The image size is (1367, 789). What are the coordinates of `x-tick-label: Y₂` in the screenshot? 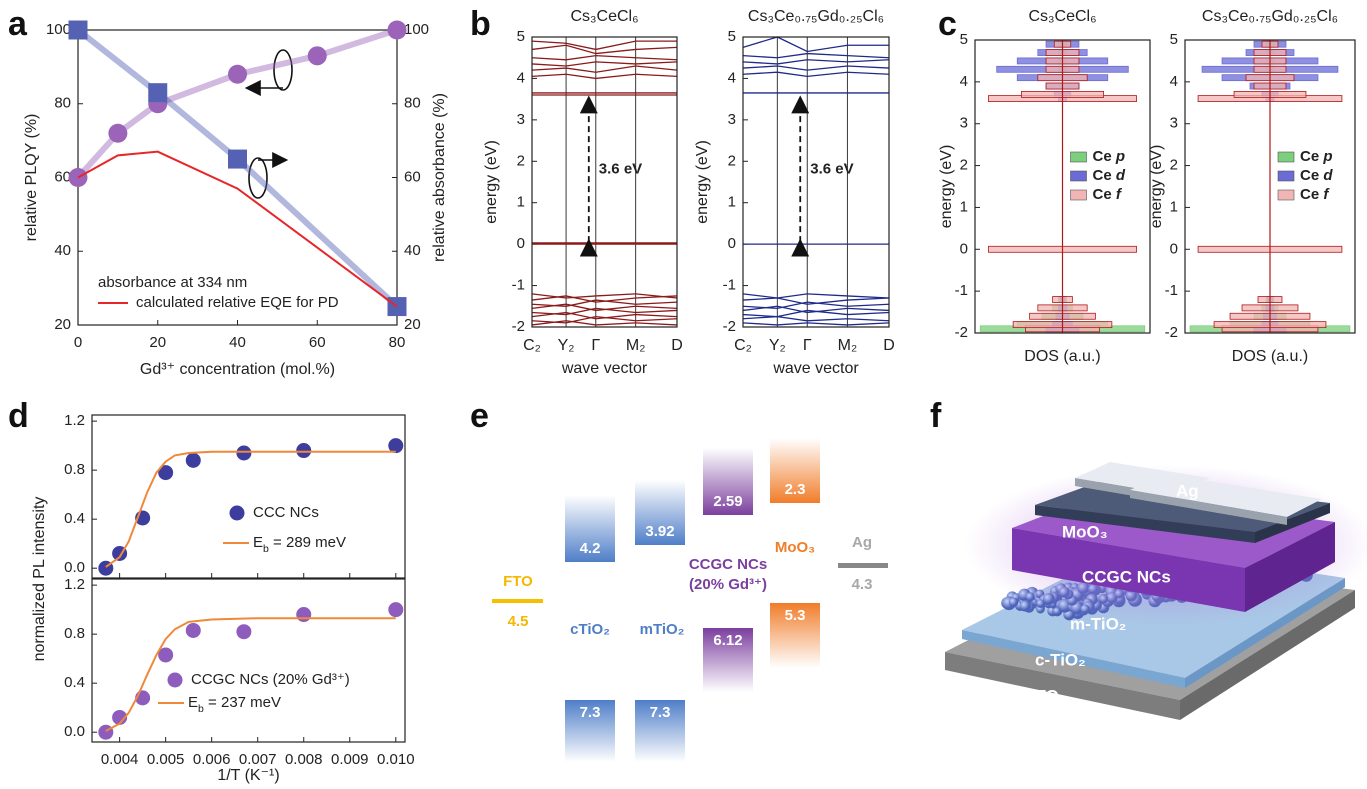 It's located at (566, 345).